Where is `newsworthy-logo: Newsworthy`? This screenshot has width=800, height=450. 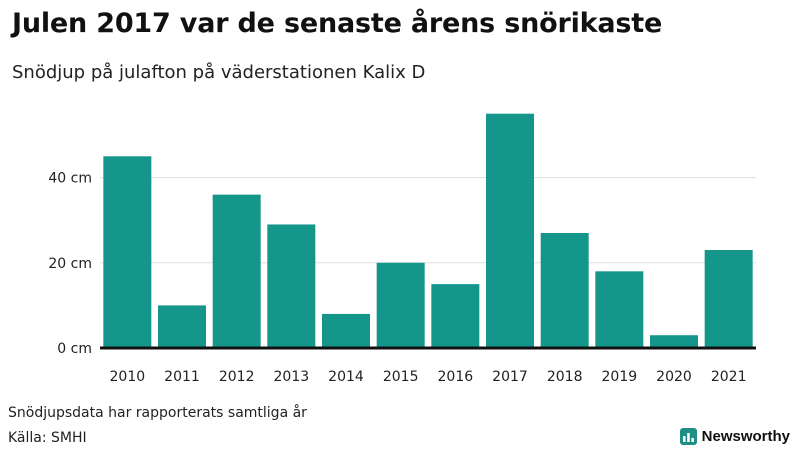 newsworthy-logo: Newsworthy is located at coordinates (734, 436).